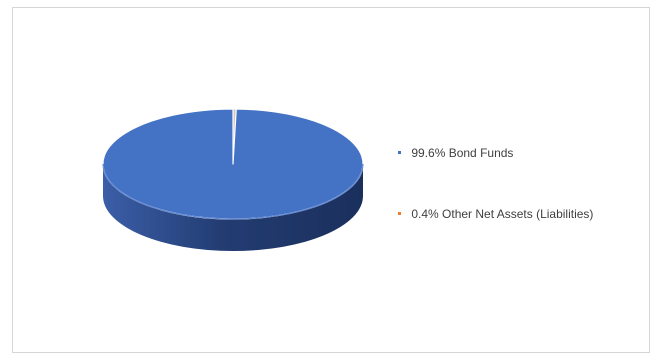  Describe the element at coordinates (233, 191) in the screenshot. I see `pie-rim` at that location.